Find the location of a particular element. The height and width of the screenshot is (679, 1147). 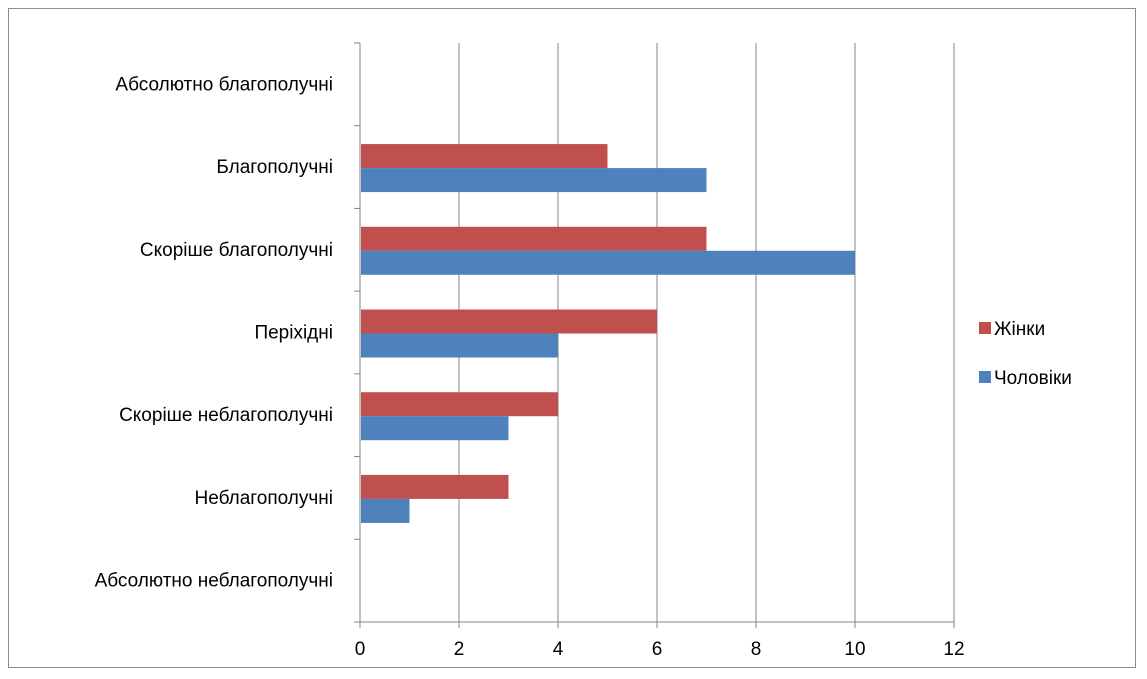

x-tick-label-1: 2 is located at coordinates (459, 649).